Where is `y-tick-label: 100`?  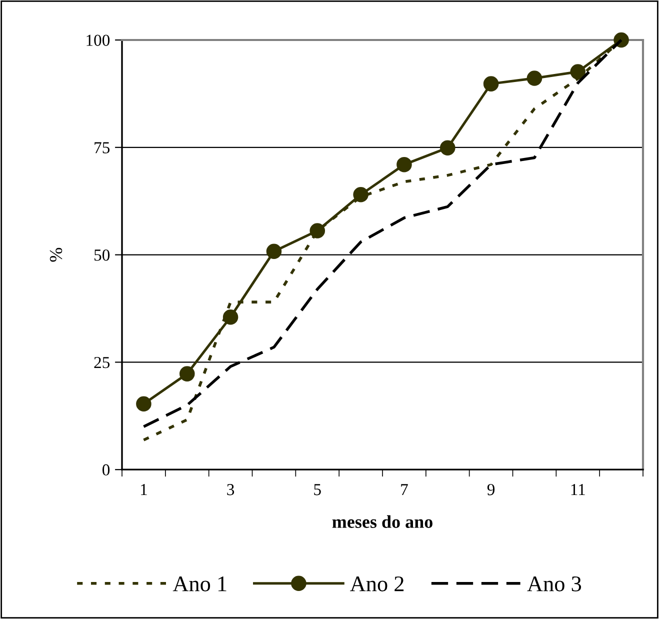
y-tick-label: 100 is located at coordinates (98, 40).